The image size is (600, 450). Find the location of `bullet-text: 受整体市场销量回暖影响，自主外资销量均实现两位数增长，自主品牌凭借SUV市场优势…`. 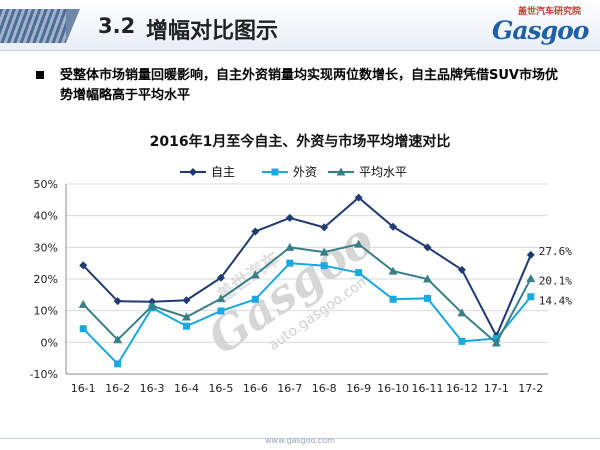

bullet-text: 受整体市场销量回暖影响，自主外资销量均实现两位数增长，自主品牌凭借SUV市场优势… is located at coordinates (309, 85).